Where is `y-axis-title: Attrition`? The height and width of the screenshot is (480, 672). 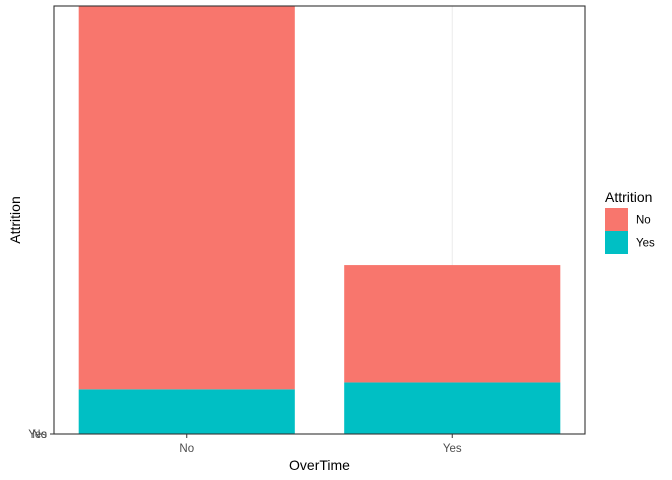
y-axis-title: Attrition is located at coordinates (15, 219).